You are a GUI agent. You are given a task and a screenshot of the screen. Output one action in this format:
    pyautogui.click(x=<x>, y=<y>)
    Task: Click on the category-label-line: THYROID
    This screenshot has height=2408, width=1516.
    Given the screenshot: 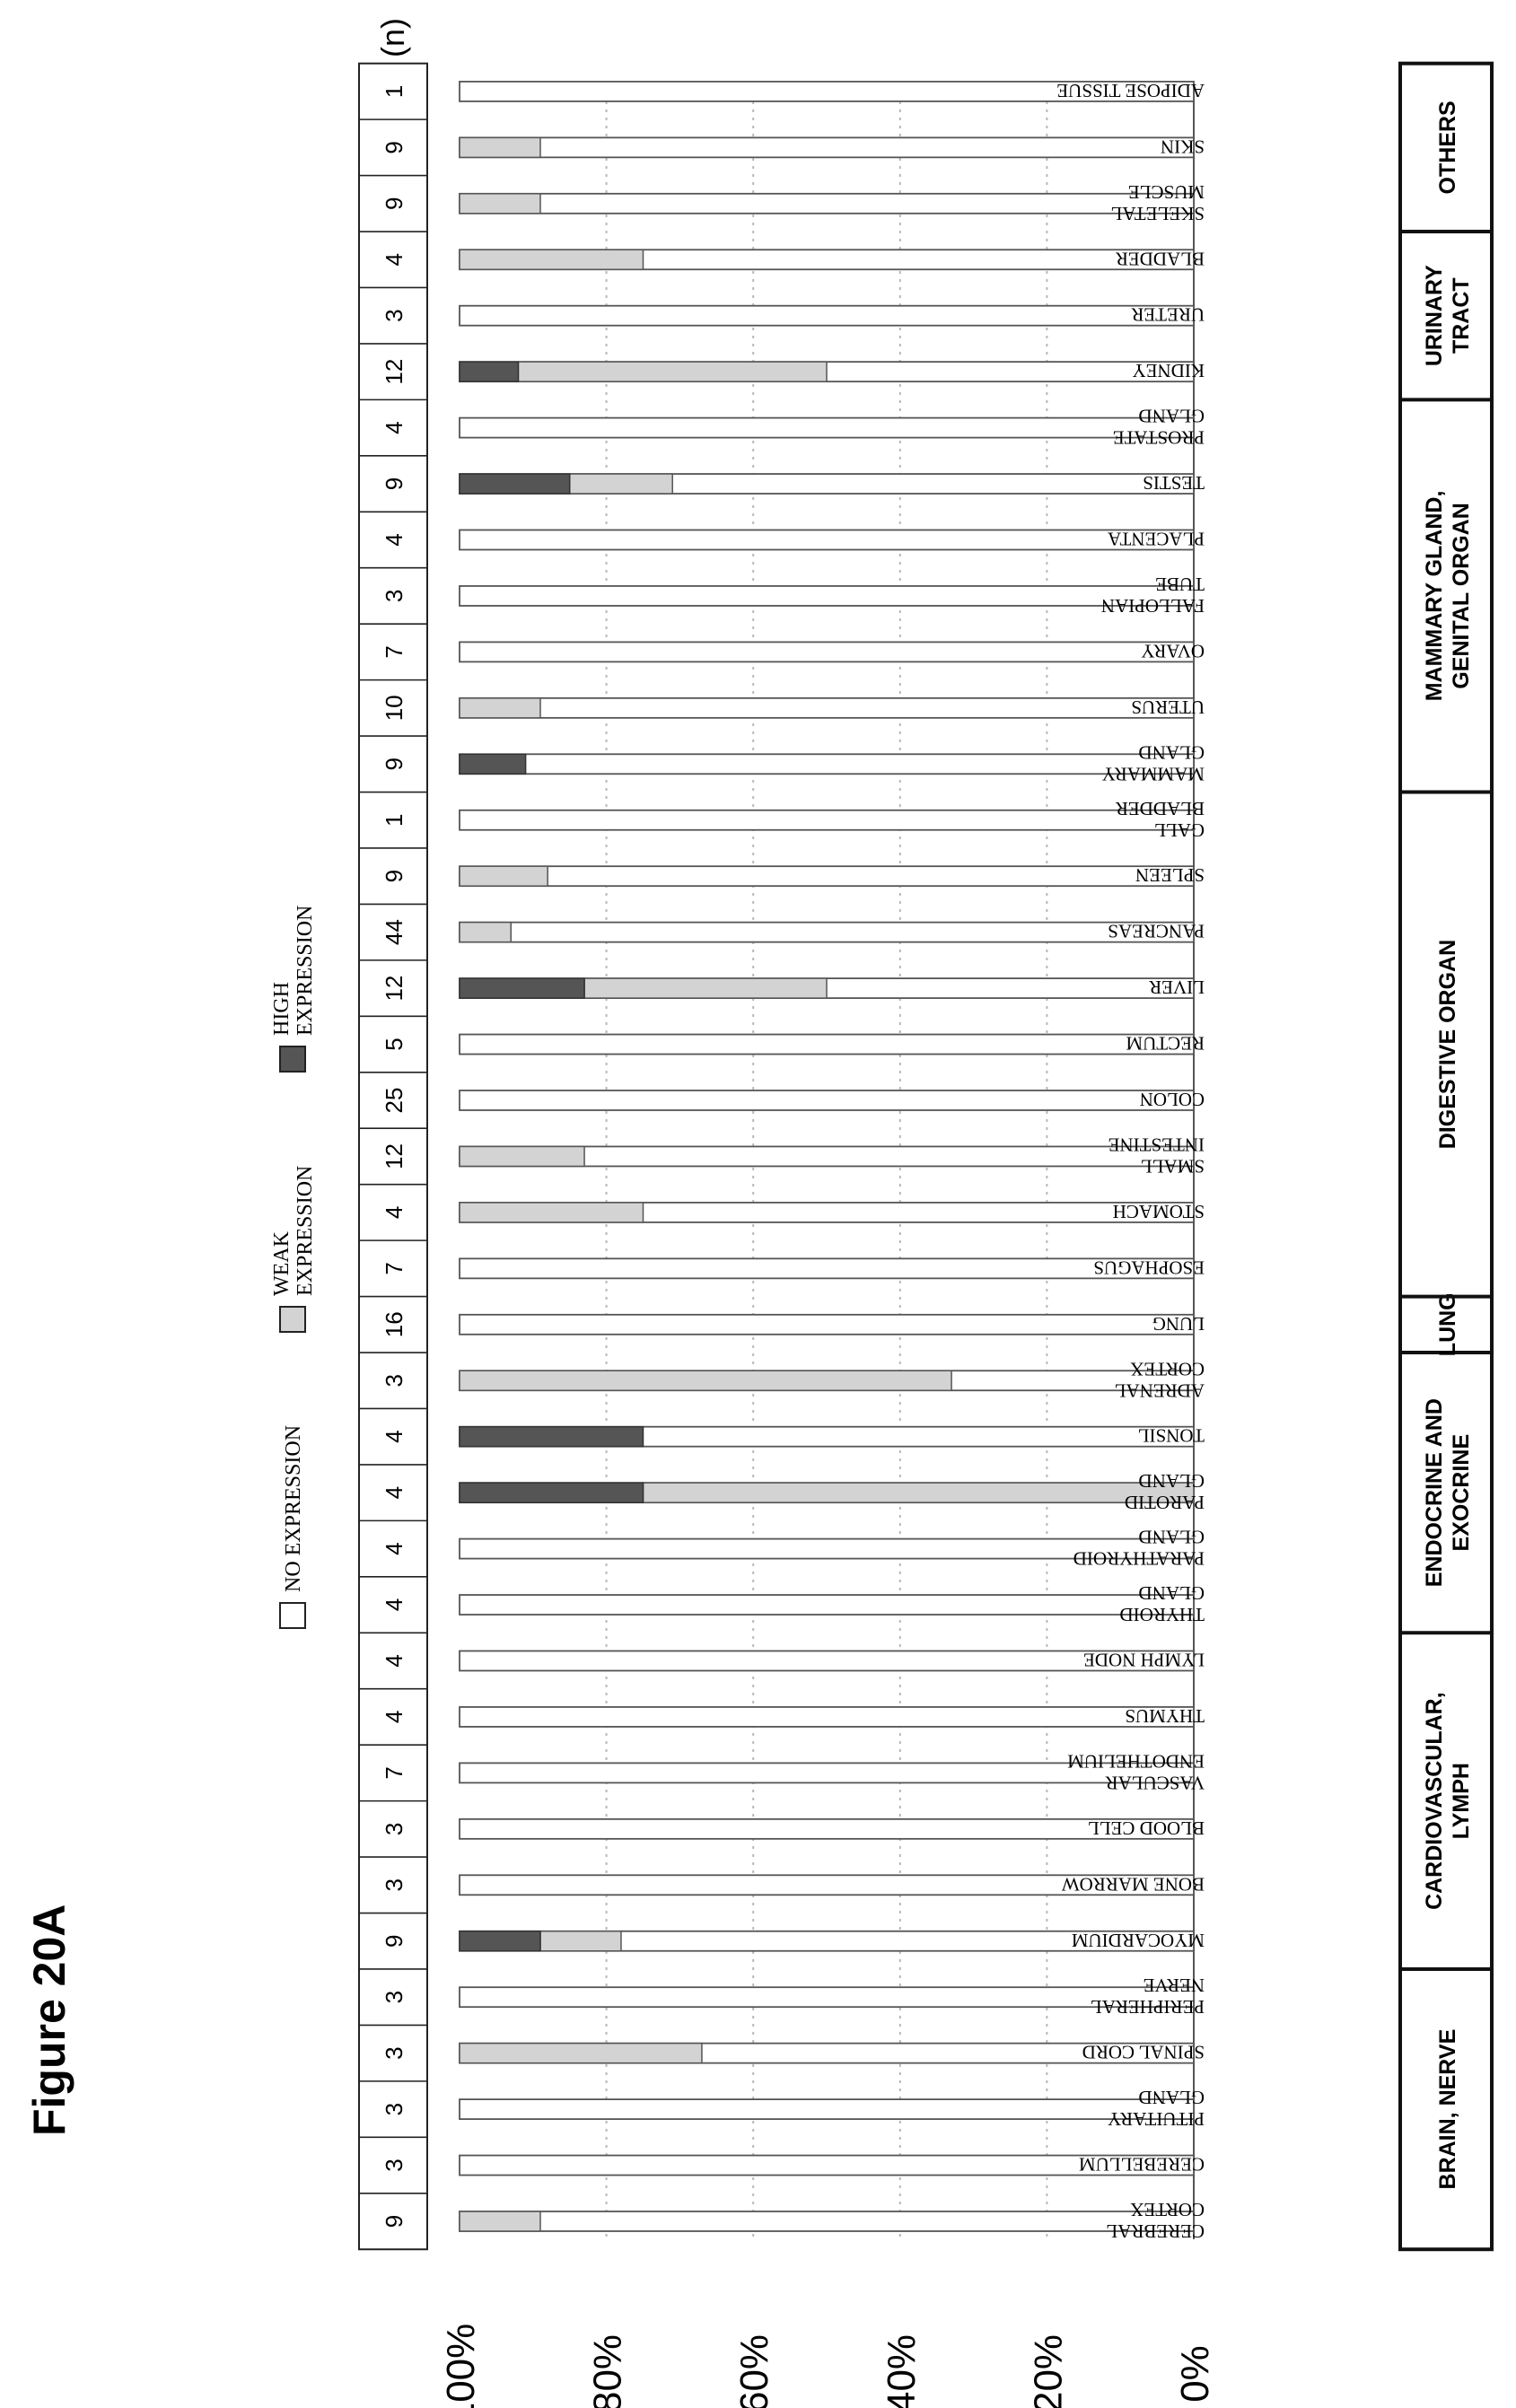 What is the action you would take?
    pyautogui.click(x=1162, y=1614)
    